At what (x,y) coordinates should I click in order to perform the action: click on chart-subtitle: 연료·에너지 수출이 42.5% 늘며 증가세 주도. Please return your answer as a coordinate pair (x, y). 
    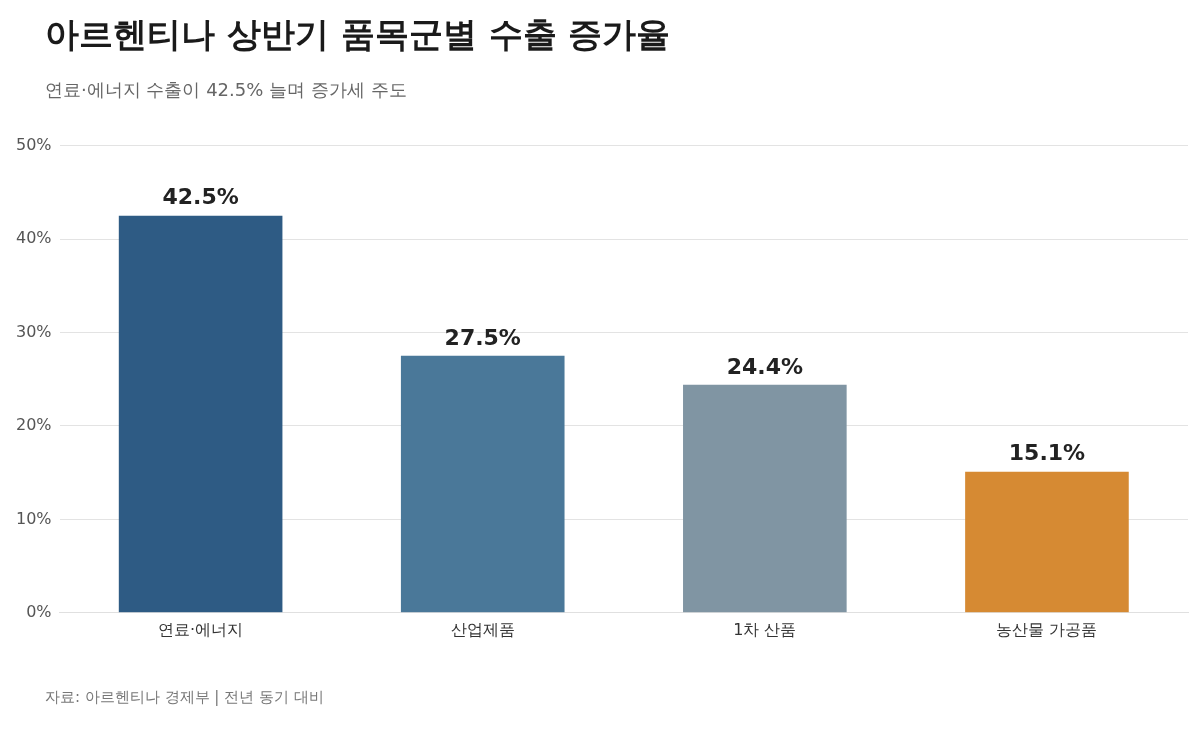
    Looking at the image, I should click on (226, 90).